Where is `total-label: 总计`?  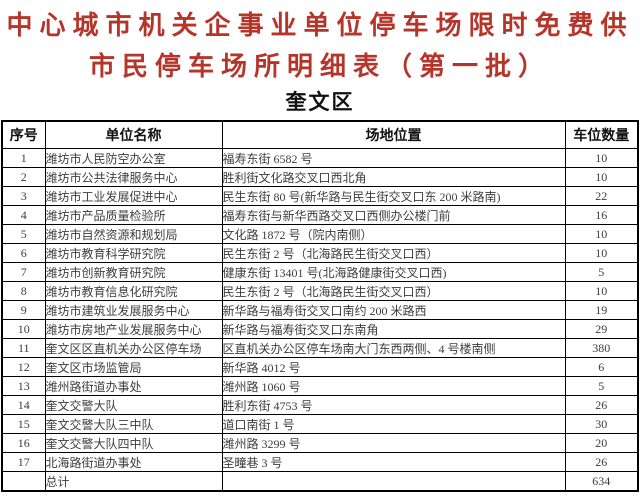 total-label: 总计 is located at coordinates (133, 481).